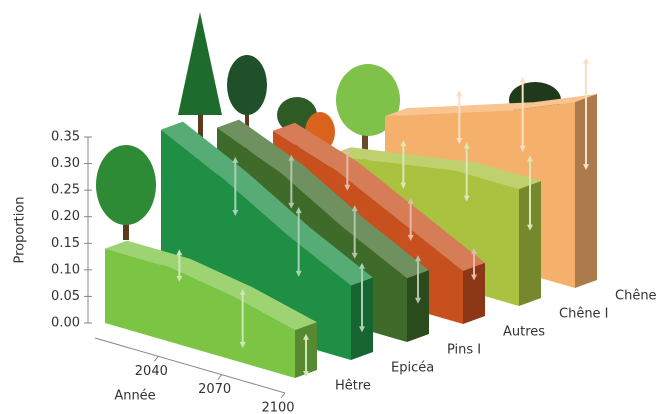 The height and width of the screenshot is (414, 657). I want to click on series-label: Hêtre, so click(353, 386).